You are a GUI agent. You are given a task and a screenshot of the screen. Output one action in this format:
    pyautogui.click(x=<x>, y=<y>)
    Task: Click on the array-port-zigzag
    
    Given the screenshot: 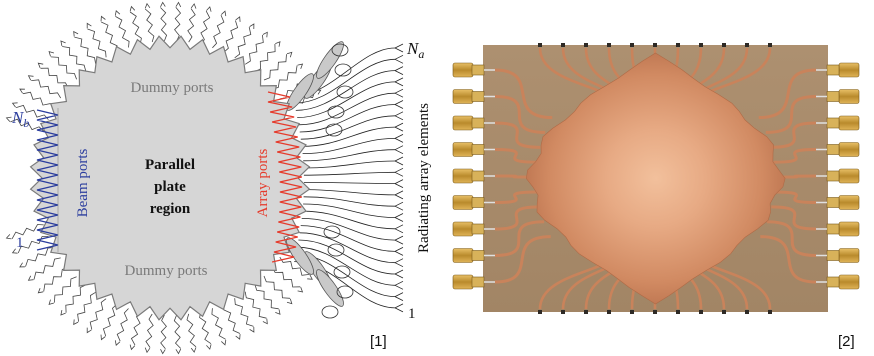 What is the action you would take?
    pyautogui.click(x=285, y=177)
    